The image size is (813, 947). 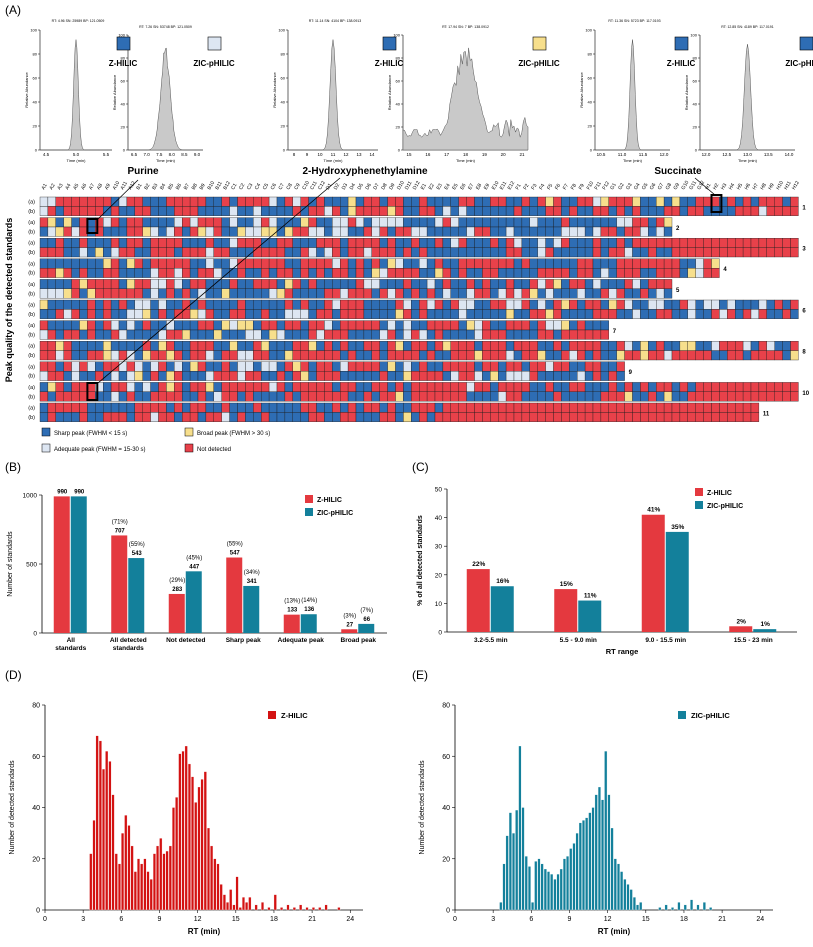 What do you see at coordinates (125, 185) in the screenshot?
I see `grid-column-label: A11` at bounding box center [125, 185].